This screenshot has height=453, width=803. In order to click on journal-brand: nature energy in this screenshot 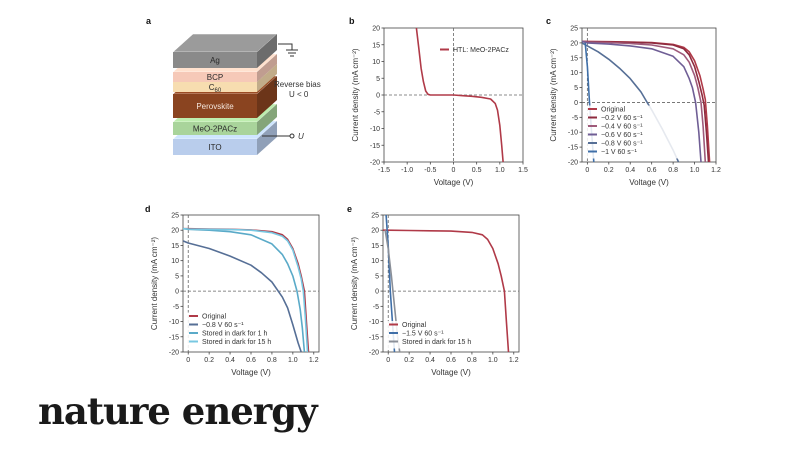, I will do `click(178, 411)`.